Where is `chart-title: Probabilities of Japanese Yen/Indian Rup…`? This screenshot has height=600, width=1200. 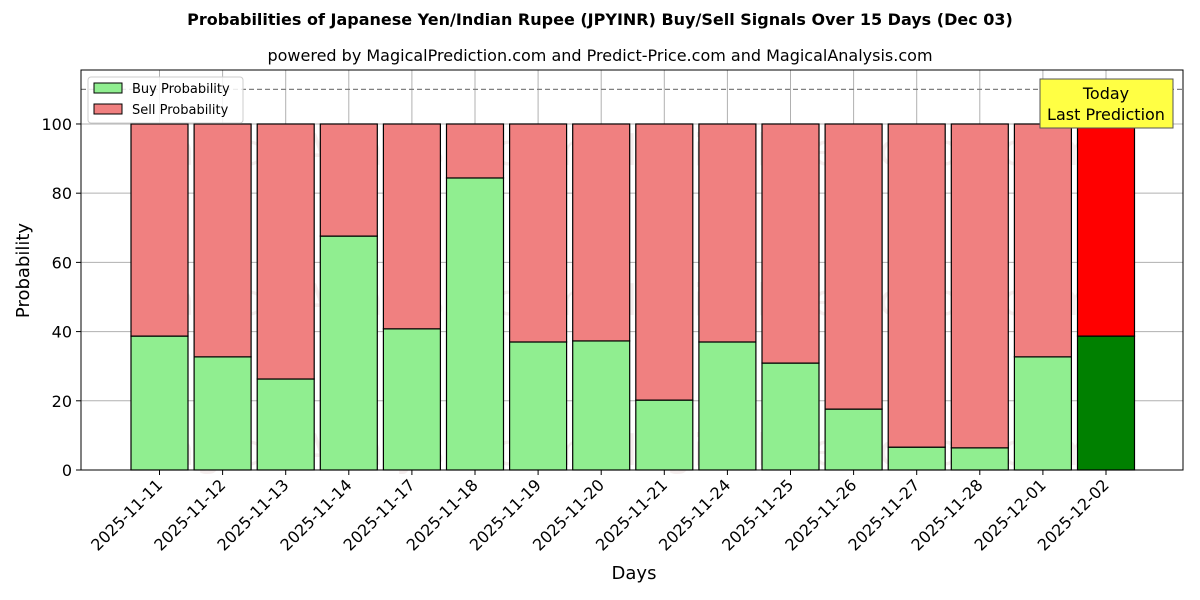 chart-title: Probabilities of Japanese Yen/Indian Rup… is located at coordinates (600, 19).